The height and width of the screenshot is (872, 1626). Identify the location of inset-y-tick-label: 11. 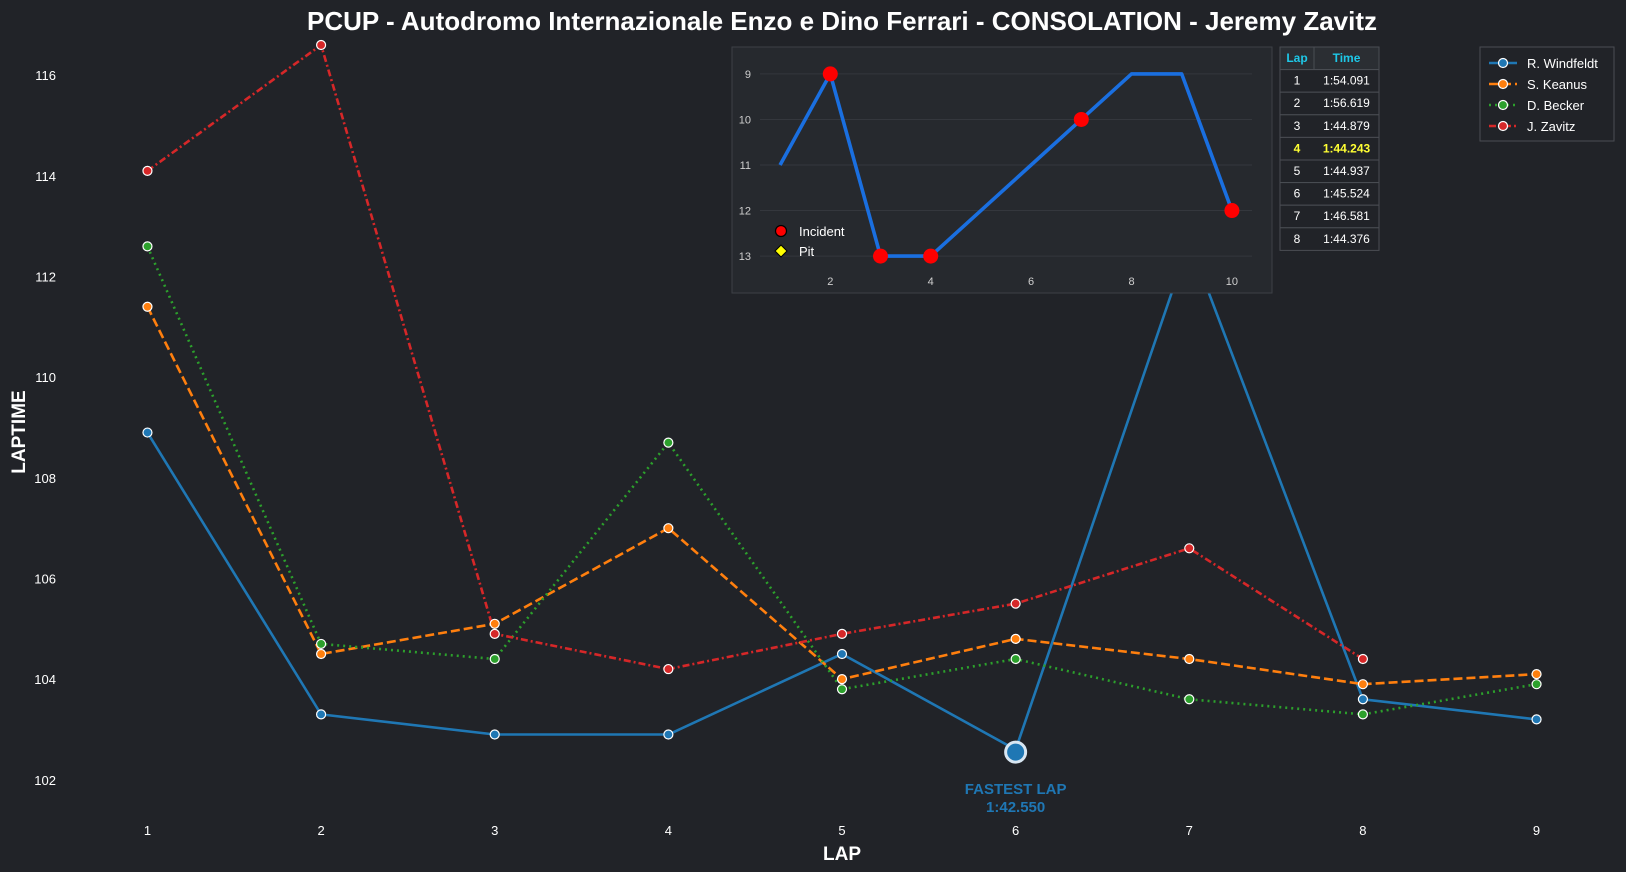
(745, 166).